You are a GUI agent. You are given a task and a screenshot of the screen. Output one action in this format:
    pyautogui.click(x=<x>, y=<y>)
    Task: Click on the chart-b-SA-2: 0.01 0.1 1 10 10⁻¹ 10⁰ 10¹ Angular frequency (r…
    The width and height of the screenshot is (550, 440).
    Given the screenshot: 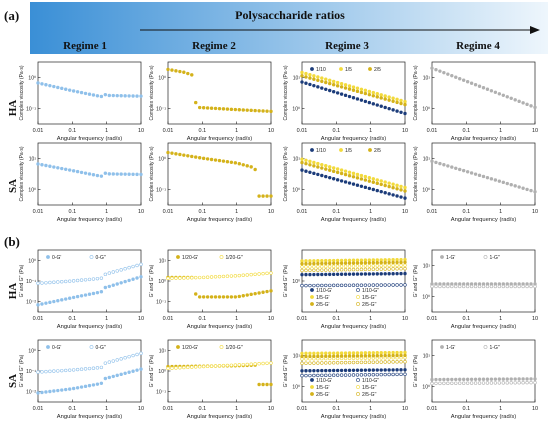 What is the action you would take?
    pyautogui.click(x=211, y=379)
    